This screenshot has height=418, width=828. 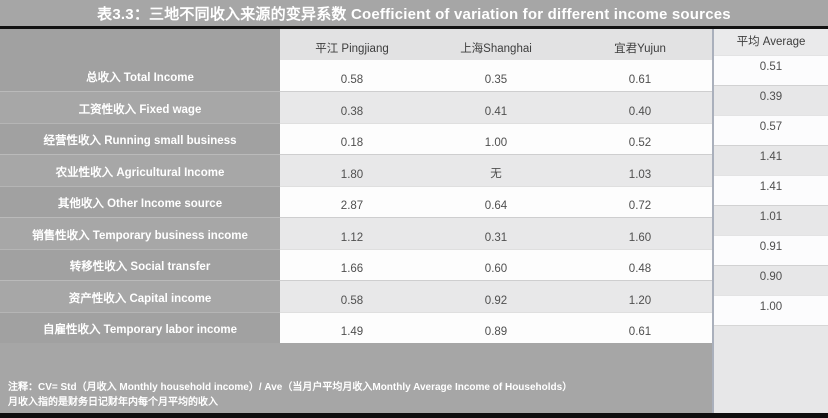 I want to click on row-label: 资产性收入 Capital income, so click(x=140, y=296).